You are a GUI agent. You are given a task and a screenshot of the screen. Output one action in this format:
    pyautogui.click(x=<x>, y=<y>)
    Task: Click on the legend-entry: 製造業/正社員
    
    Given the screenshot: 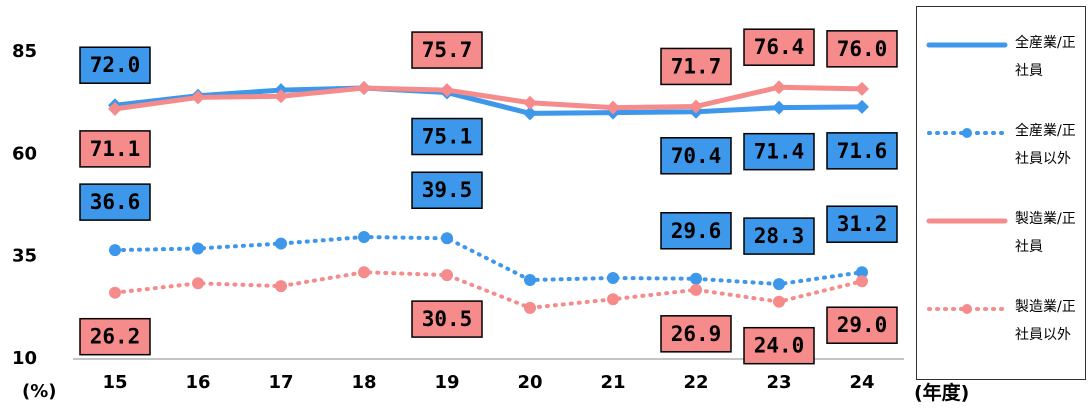 What is the action you would take?
    pyautogui.click(x=1005, y=235)
    